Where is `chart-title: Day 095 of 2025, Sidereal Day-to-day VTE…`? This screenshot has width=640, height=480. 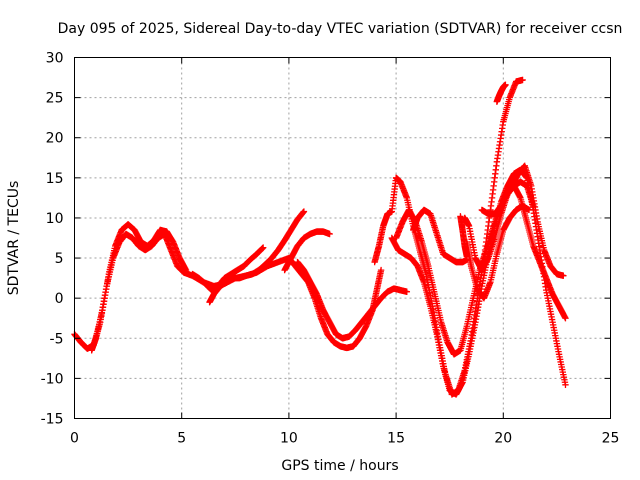 chart-title: Day 095 of 2025, Sidereal Day-to-day VTE… is located at coordinates (340, 29).